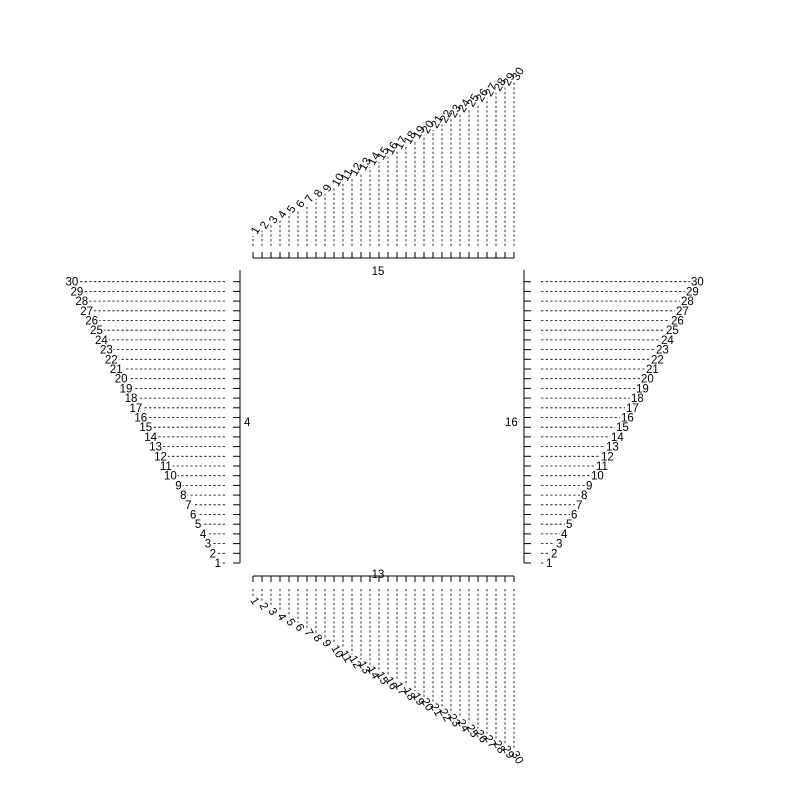 This screenshot has height=800, width=800. Describe the element at coordinates (183, 496) in the screenshot. I see `left-pin-label: 8` at that location.